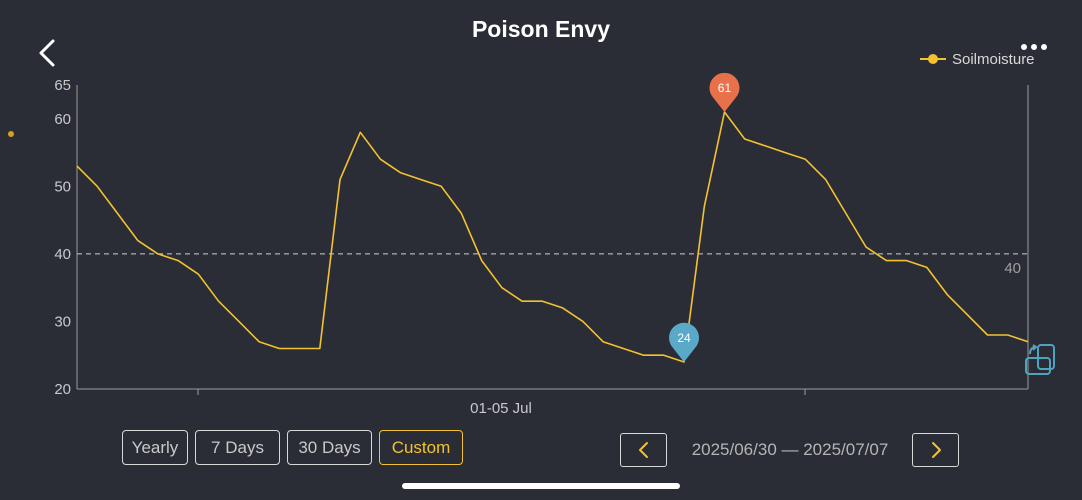 The width and height of the screenshot is (1082, 500). What do you see at coordinates (62, 389) in the screenshot?
I see `y-tick-label: 20` at bounding box center [62, 389].